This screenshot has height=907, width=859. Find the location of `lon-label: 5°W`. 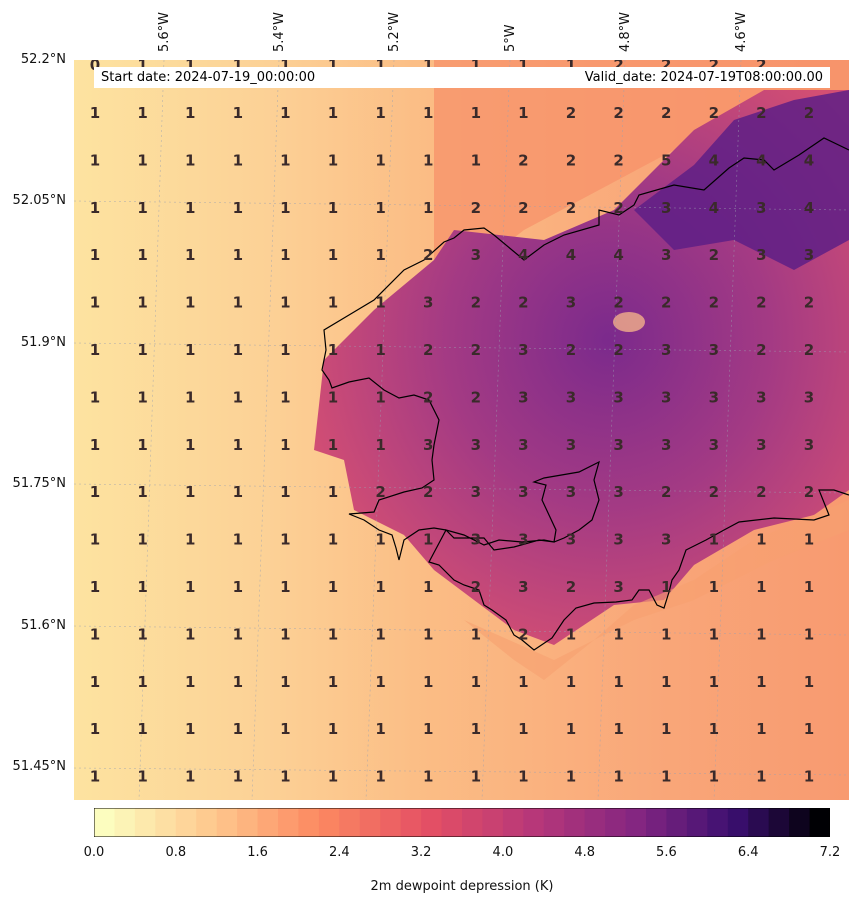

lon-label: 5°W is located at coordinates (510, 38).